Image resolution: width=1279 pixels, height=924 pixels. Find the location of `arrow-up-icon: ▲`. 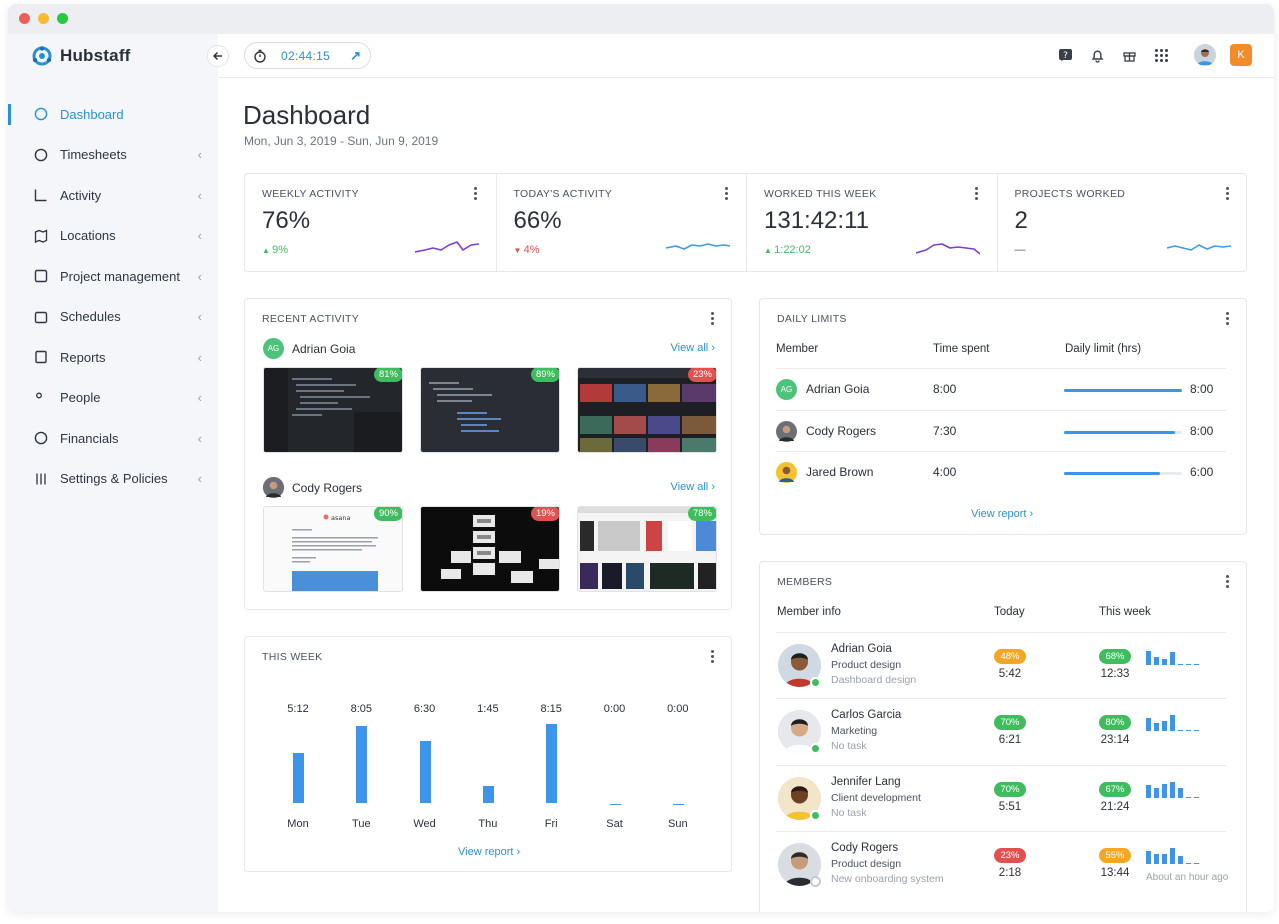

arrow-up-icon: ▲ is located at coordinates (267, 250).